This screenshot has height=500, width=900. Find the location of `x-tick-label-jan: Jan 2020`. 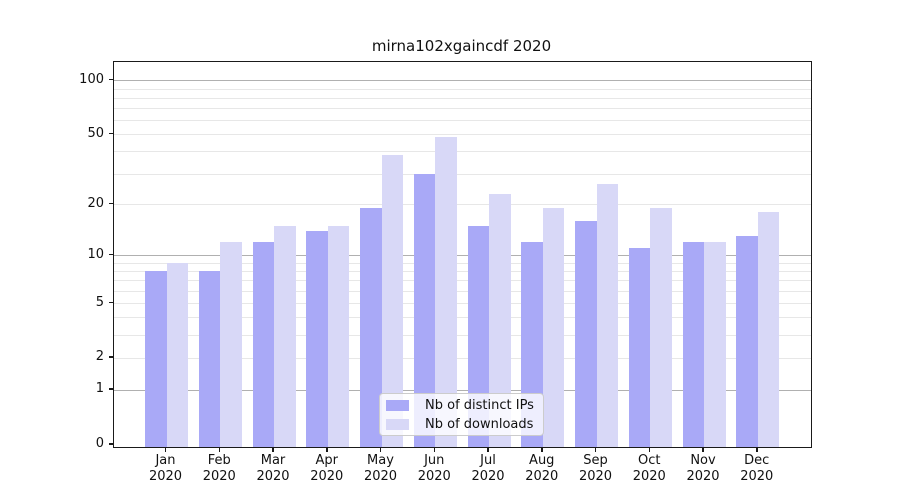

x-tick-label-jan: Jan 2020 is located at coordinates (166, 469).